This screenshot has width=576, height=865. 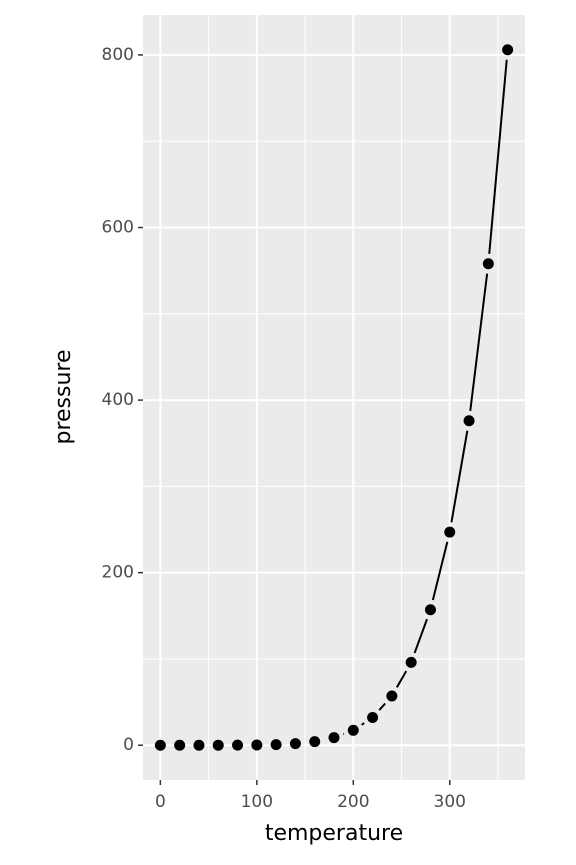 What do you see at coordinates (334, 833) in the screenshot?
I see `x-axis-title: temperature` at bounding box center [334, 833].